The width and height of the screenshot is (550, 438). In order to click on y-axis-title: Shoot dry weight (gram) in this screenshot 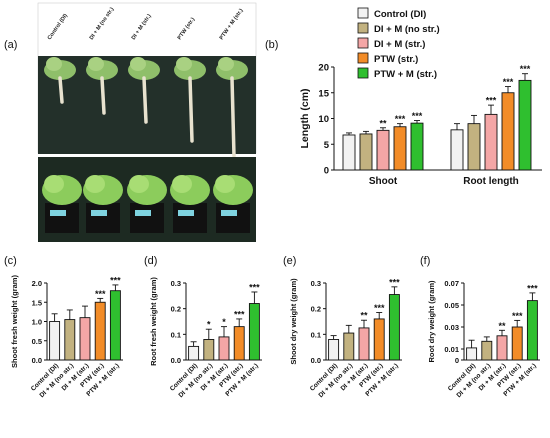, I will do `click(293, 321)`.